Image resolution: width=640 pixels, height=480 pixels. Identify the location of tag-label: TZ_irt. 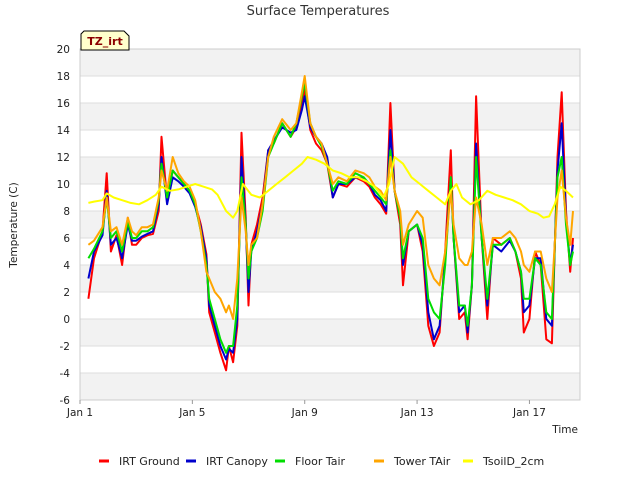
(104, 41).